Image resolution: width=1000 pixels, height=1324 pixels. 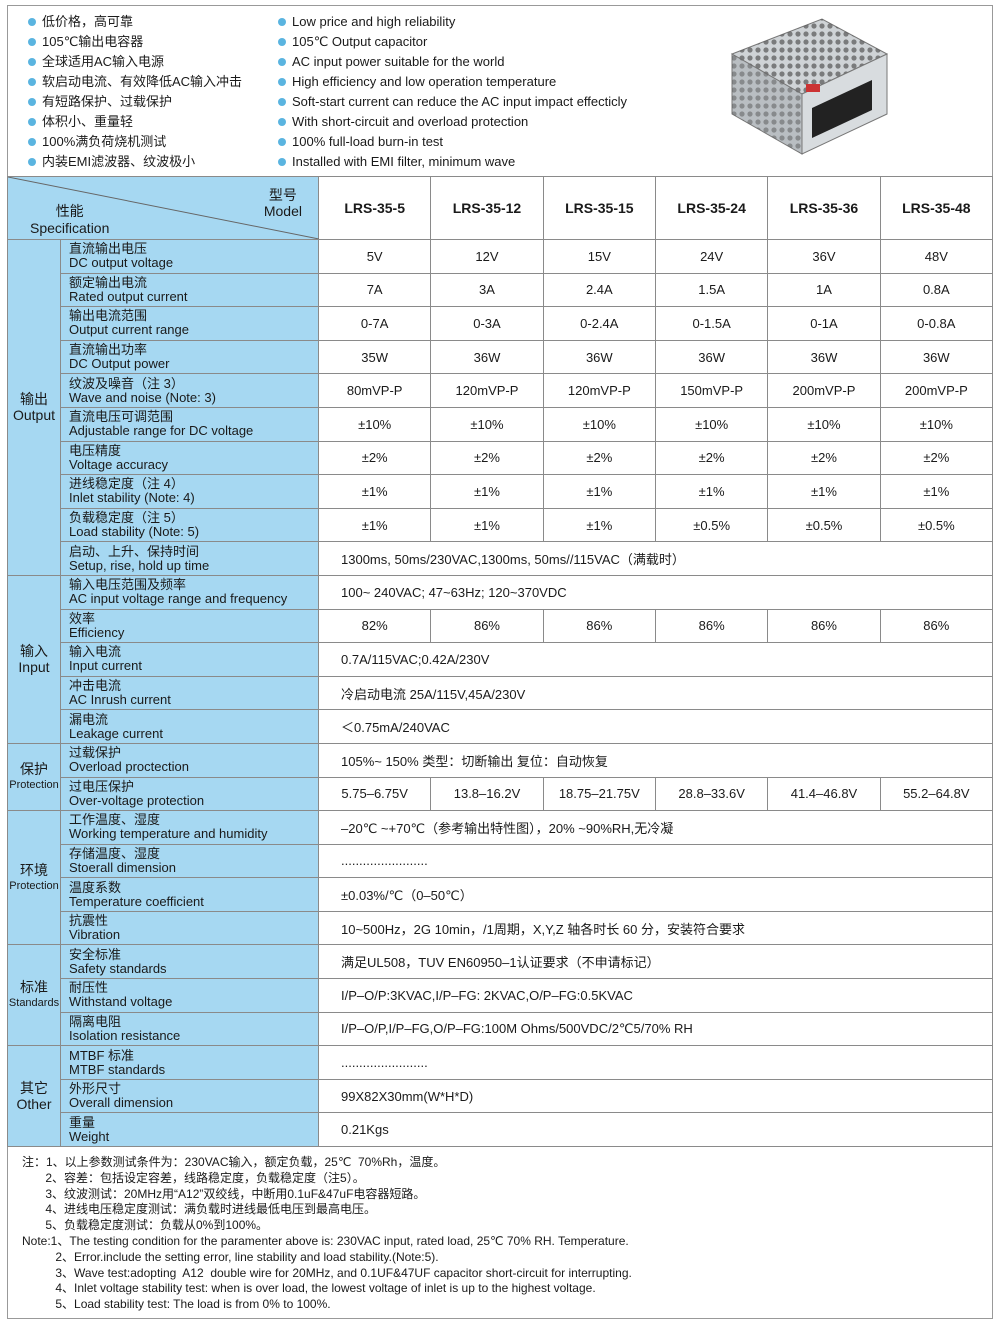 What do you see at coordinates (487, 794) in the screenshot?
I see `spec-value: 13.8–16.2V` at bounding box center [487, 794].